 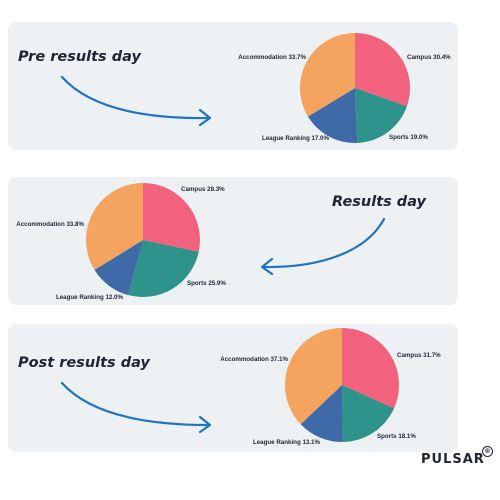 What do you see at coordinates (79, 57) in the screenshot?
I see `pre-results-heading: Pre results day` at bounding box center [79, 57].